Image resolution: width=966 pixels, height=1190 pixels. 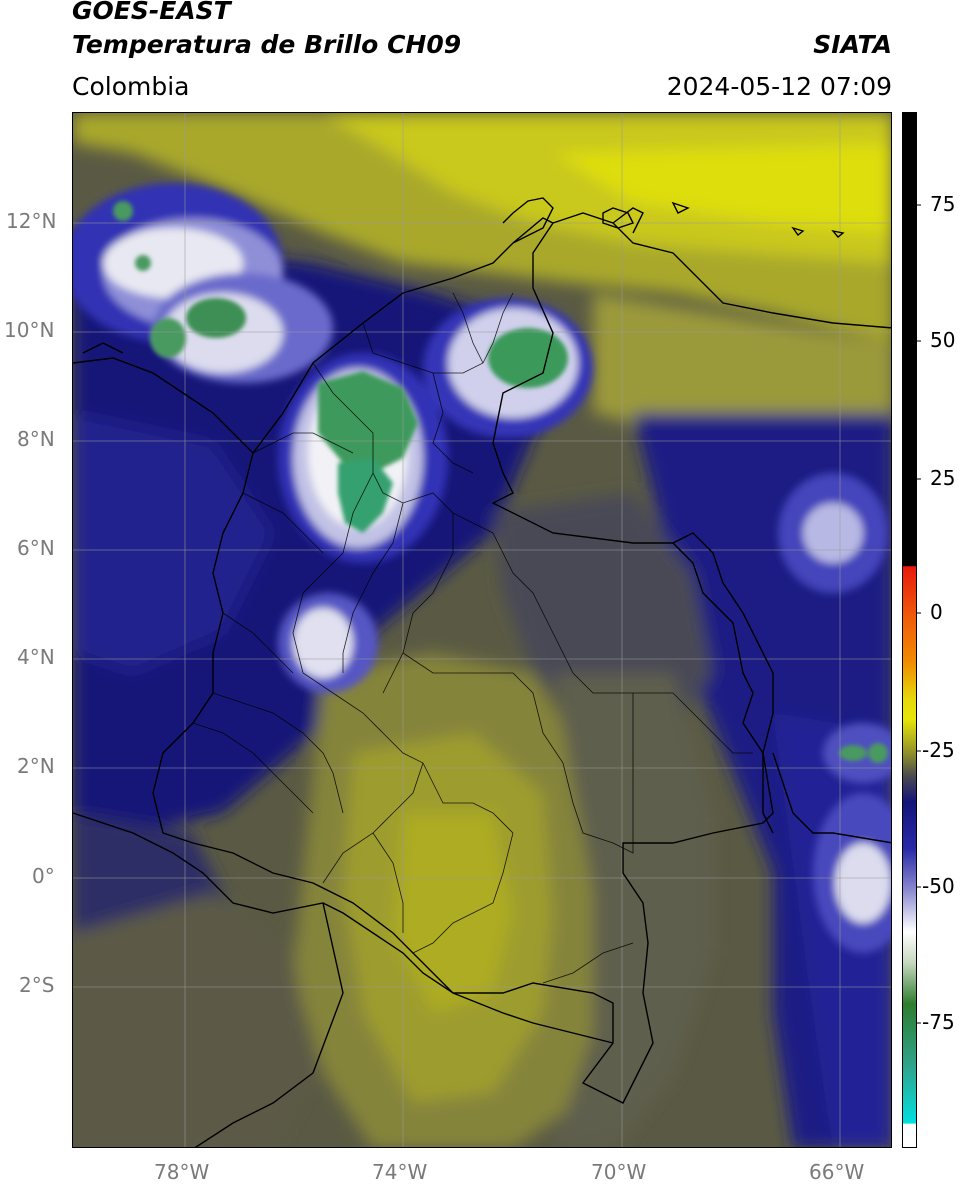 What do you see at coordinates (36, 548) in the screenshot?
I see `lat-label-6n: 6°N` at bounding box center [36, 548].